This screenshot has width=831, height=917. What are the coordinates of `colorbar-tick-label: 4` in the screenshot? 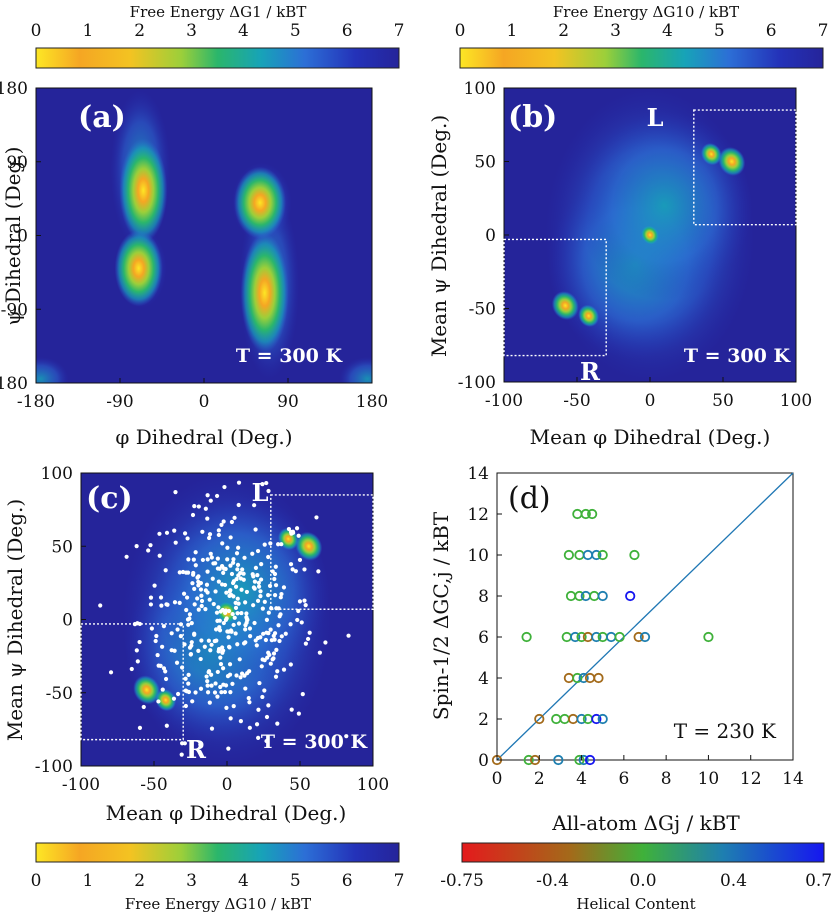 It's located at (667, 31).